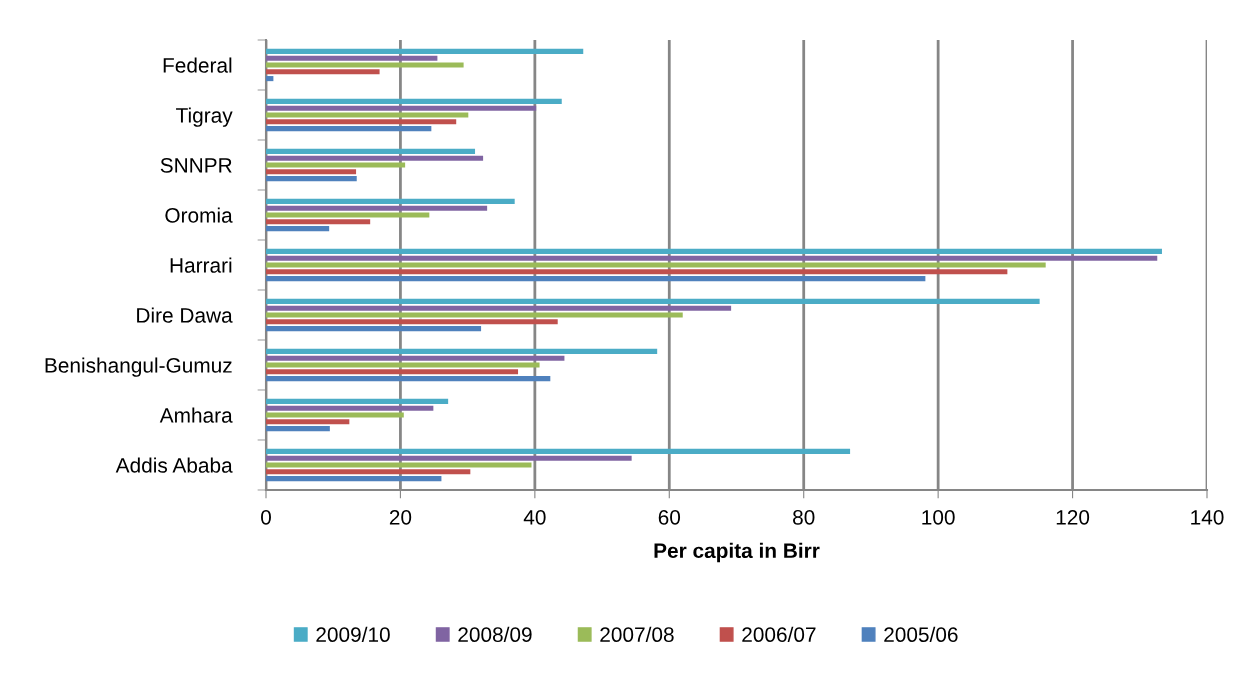 The image size is (1253, 675). I want to click on x-tick-label: 140, so click(1207, 517).